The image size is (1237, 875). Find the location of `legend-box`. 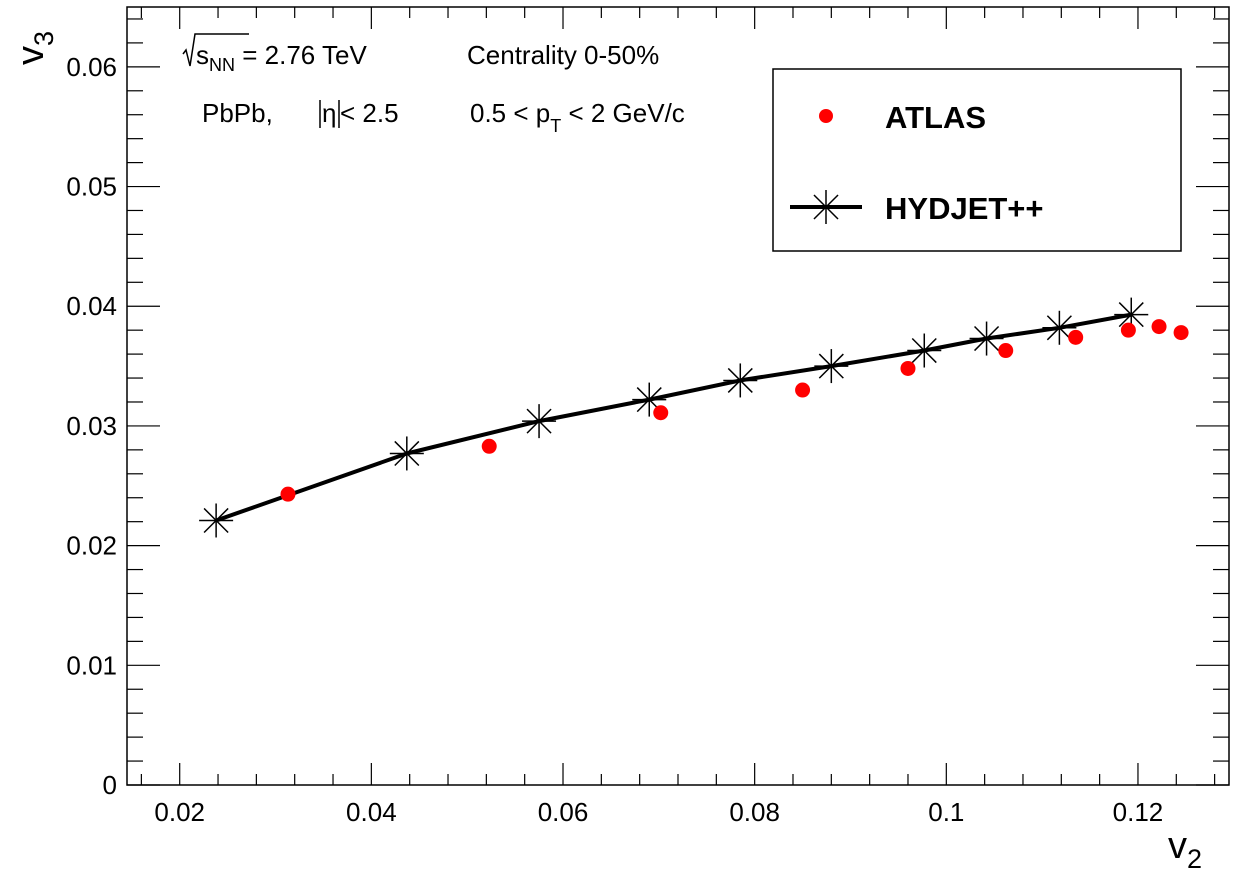

legend-box is located at coordinates (977, 160).